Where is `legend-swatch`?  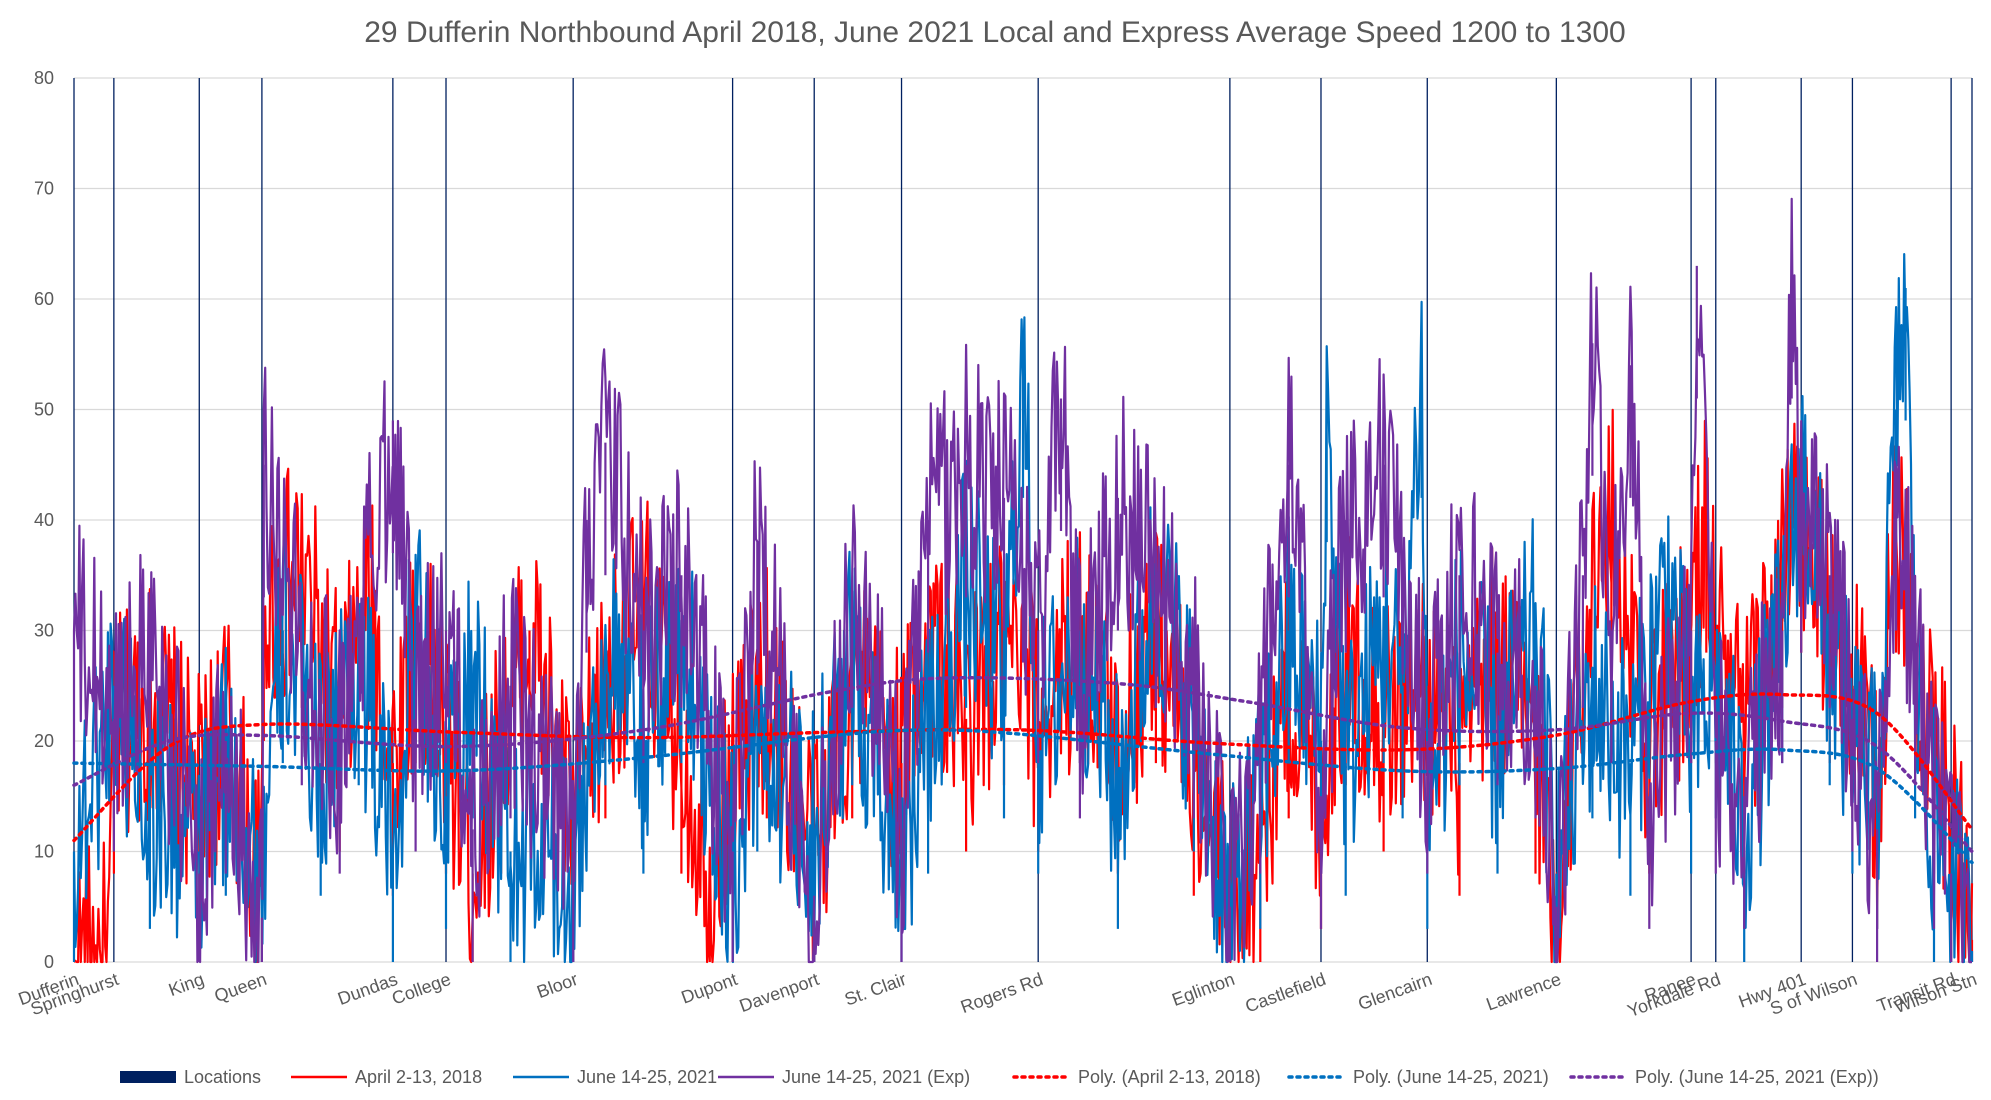 legend-swatch is located at coordinates (148, 1077).